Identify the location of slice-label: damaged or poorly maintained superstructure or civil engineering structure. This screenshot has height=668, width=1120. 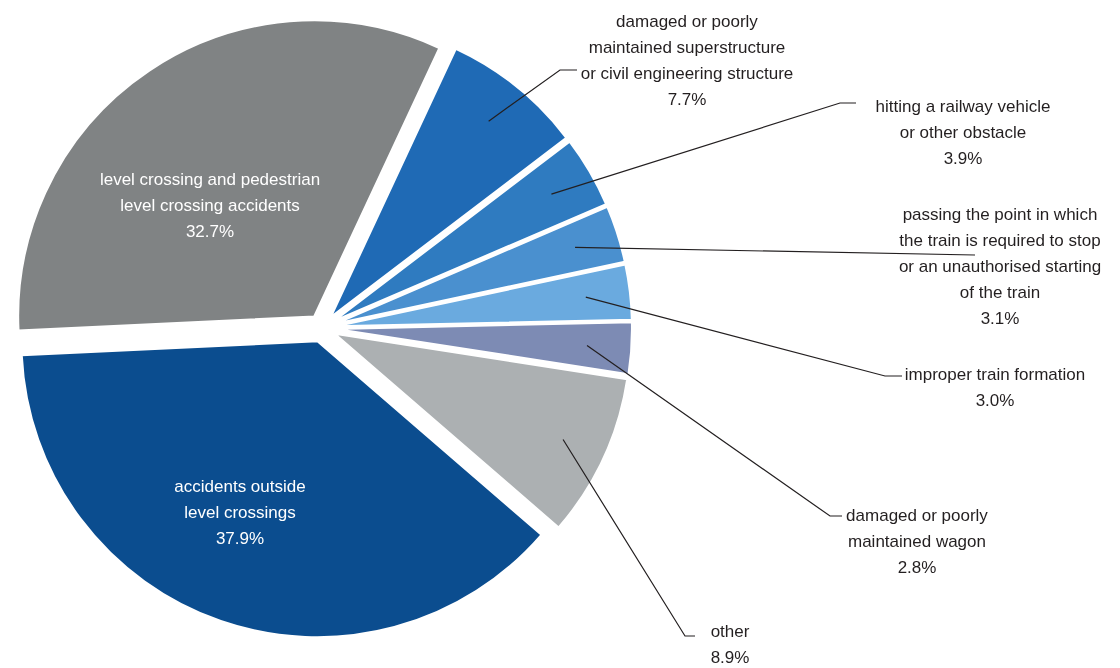
(687, 47).